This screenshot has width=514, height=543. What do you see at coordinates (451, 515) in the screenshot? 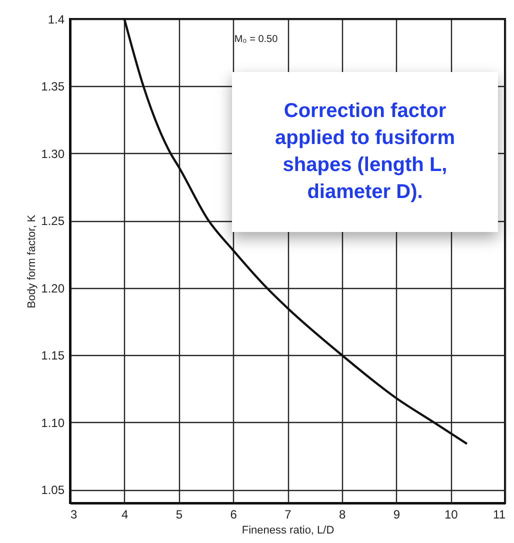
I see `x-tick-label: 10` at bounding box center [451, 515].